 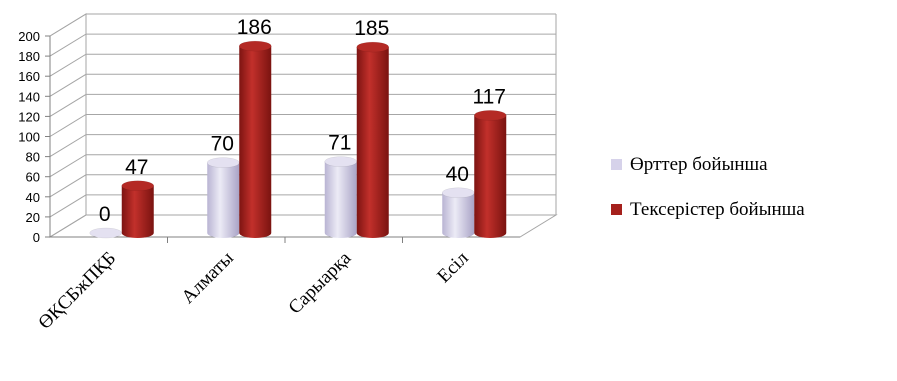 I want to click on y-tick-label: 160, so click(x=29, y=76).